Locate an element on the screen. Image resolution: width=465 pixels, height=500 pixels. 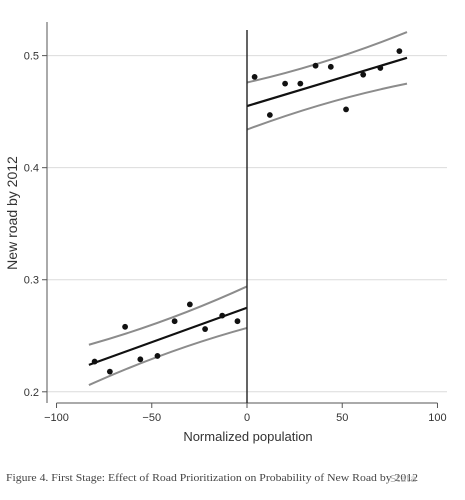
watermark: Stata is located at coordinates (403, 479).